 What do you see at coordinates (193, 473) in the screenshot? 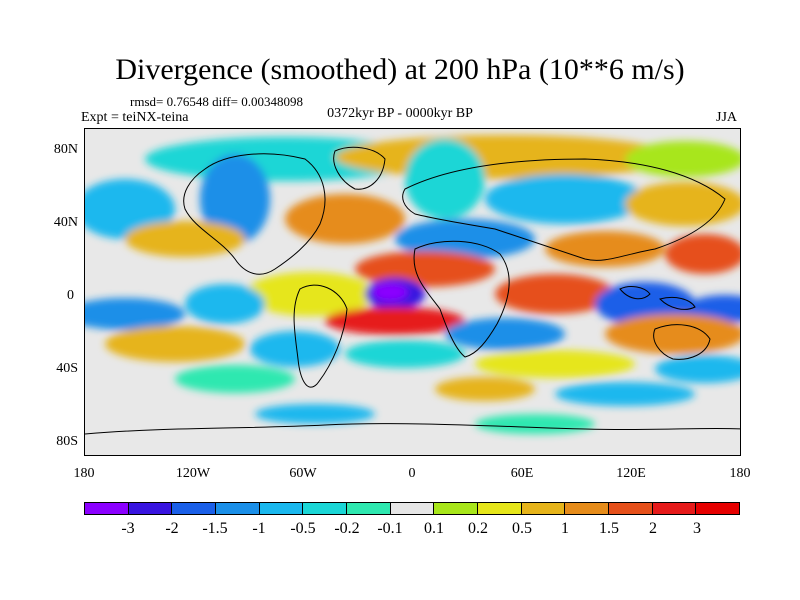
I see `lon-label-120w: 120W` at bounding box center [193, 473].